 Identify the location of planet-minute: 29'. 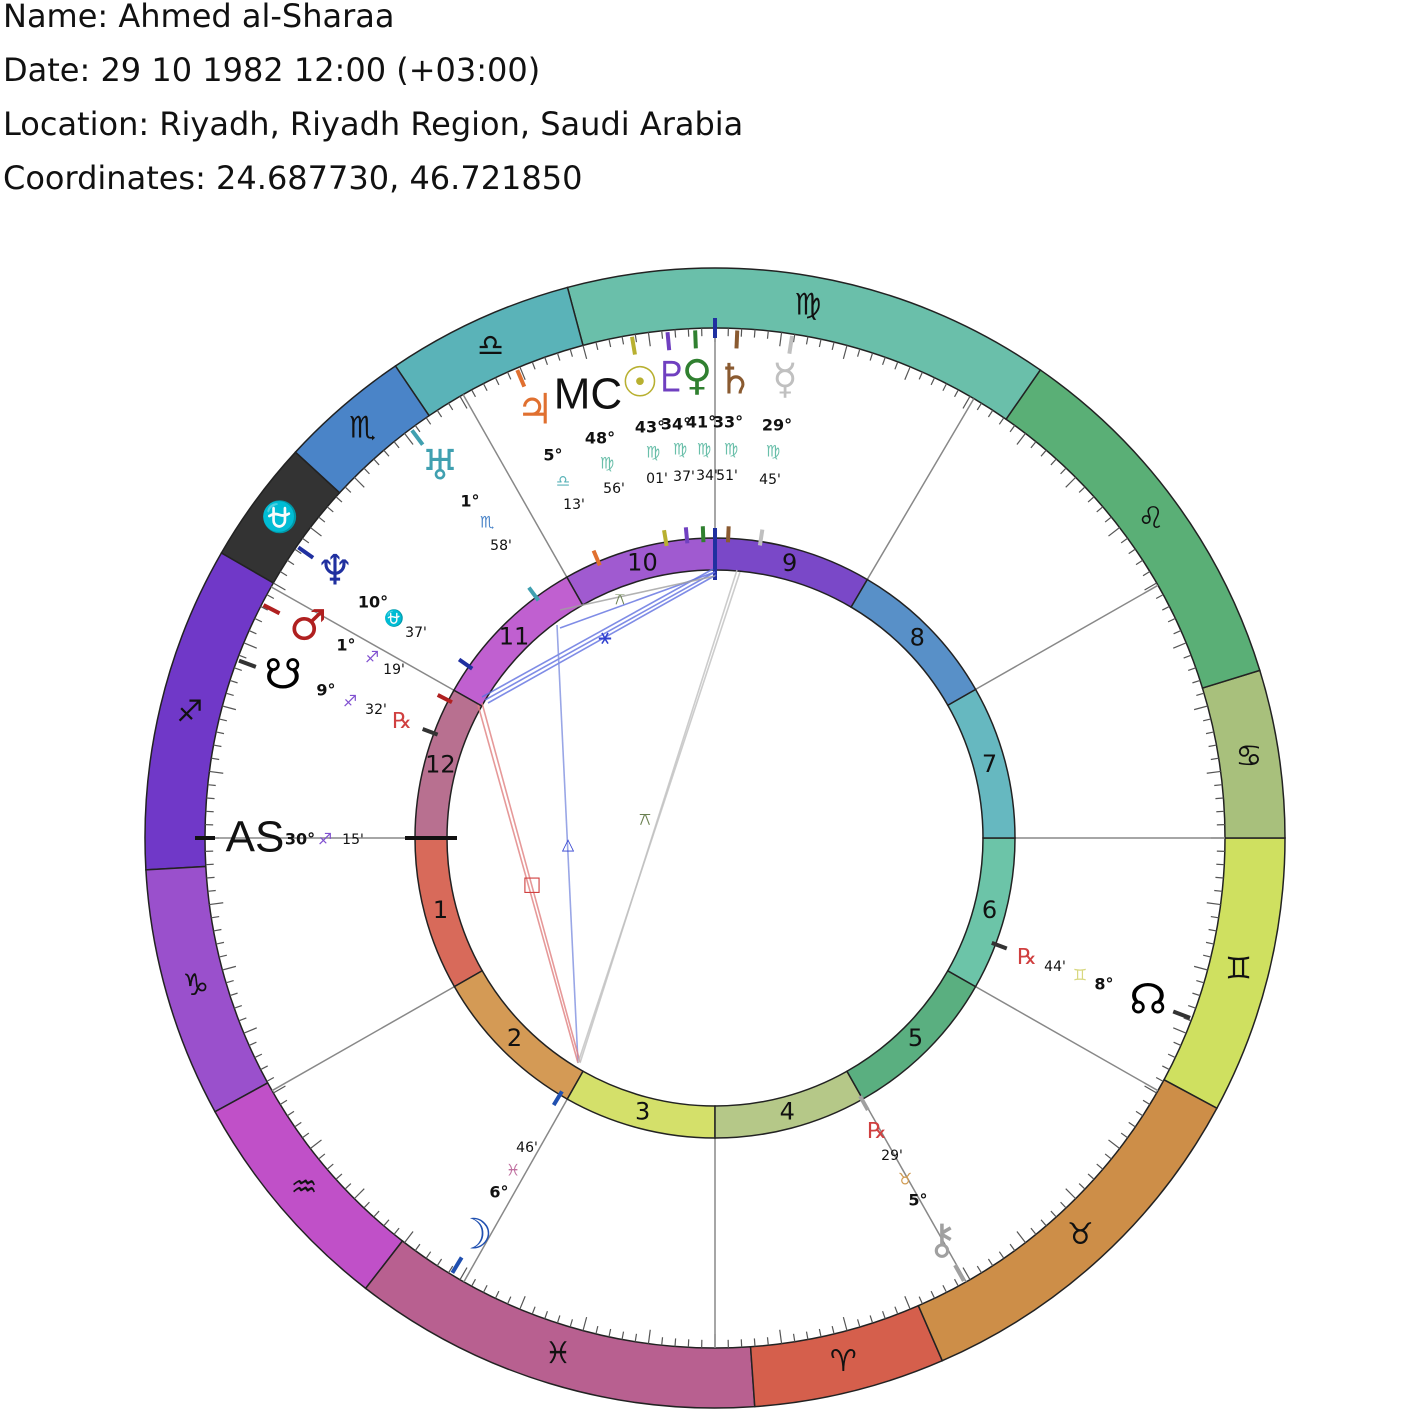
(892, 1156).